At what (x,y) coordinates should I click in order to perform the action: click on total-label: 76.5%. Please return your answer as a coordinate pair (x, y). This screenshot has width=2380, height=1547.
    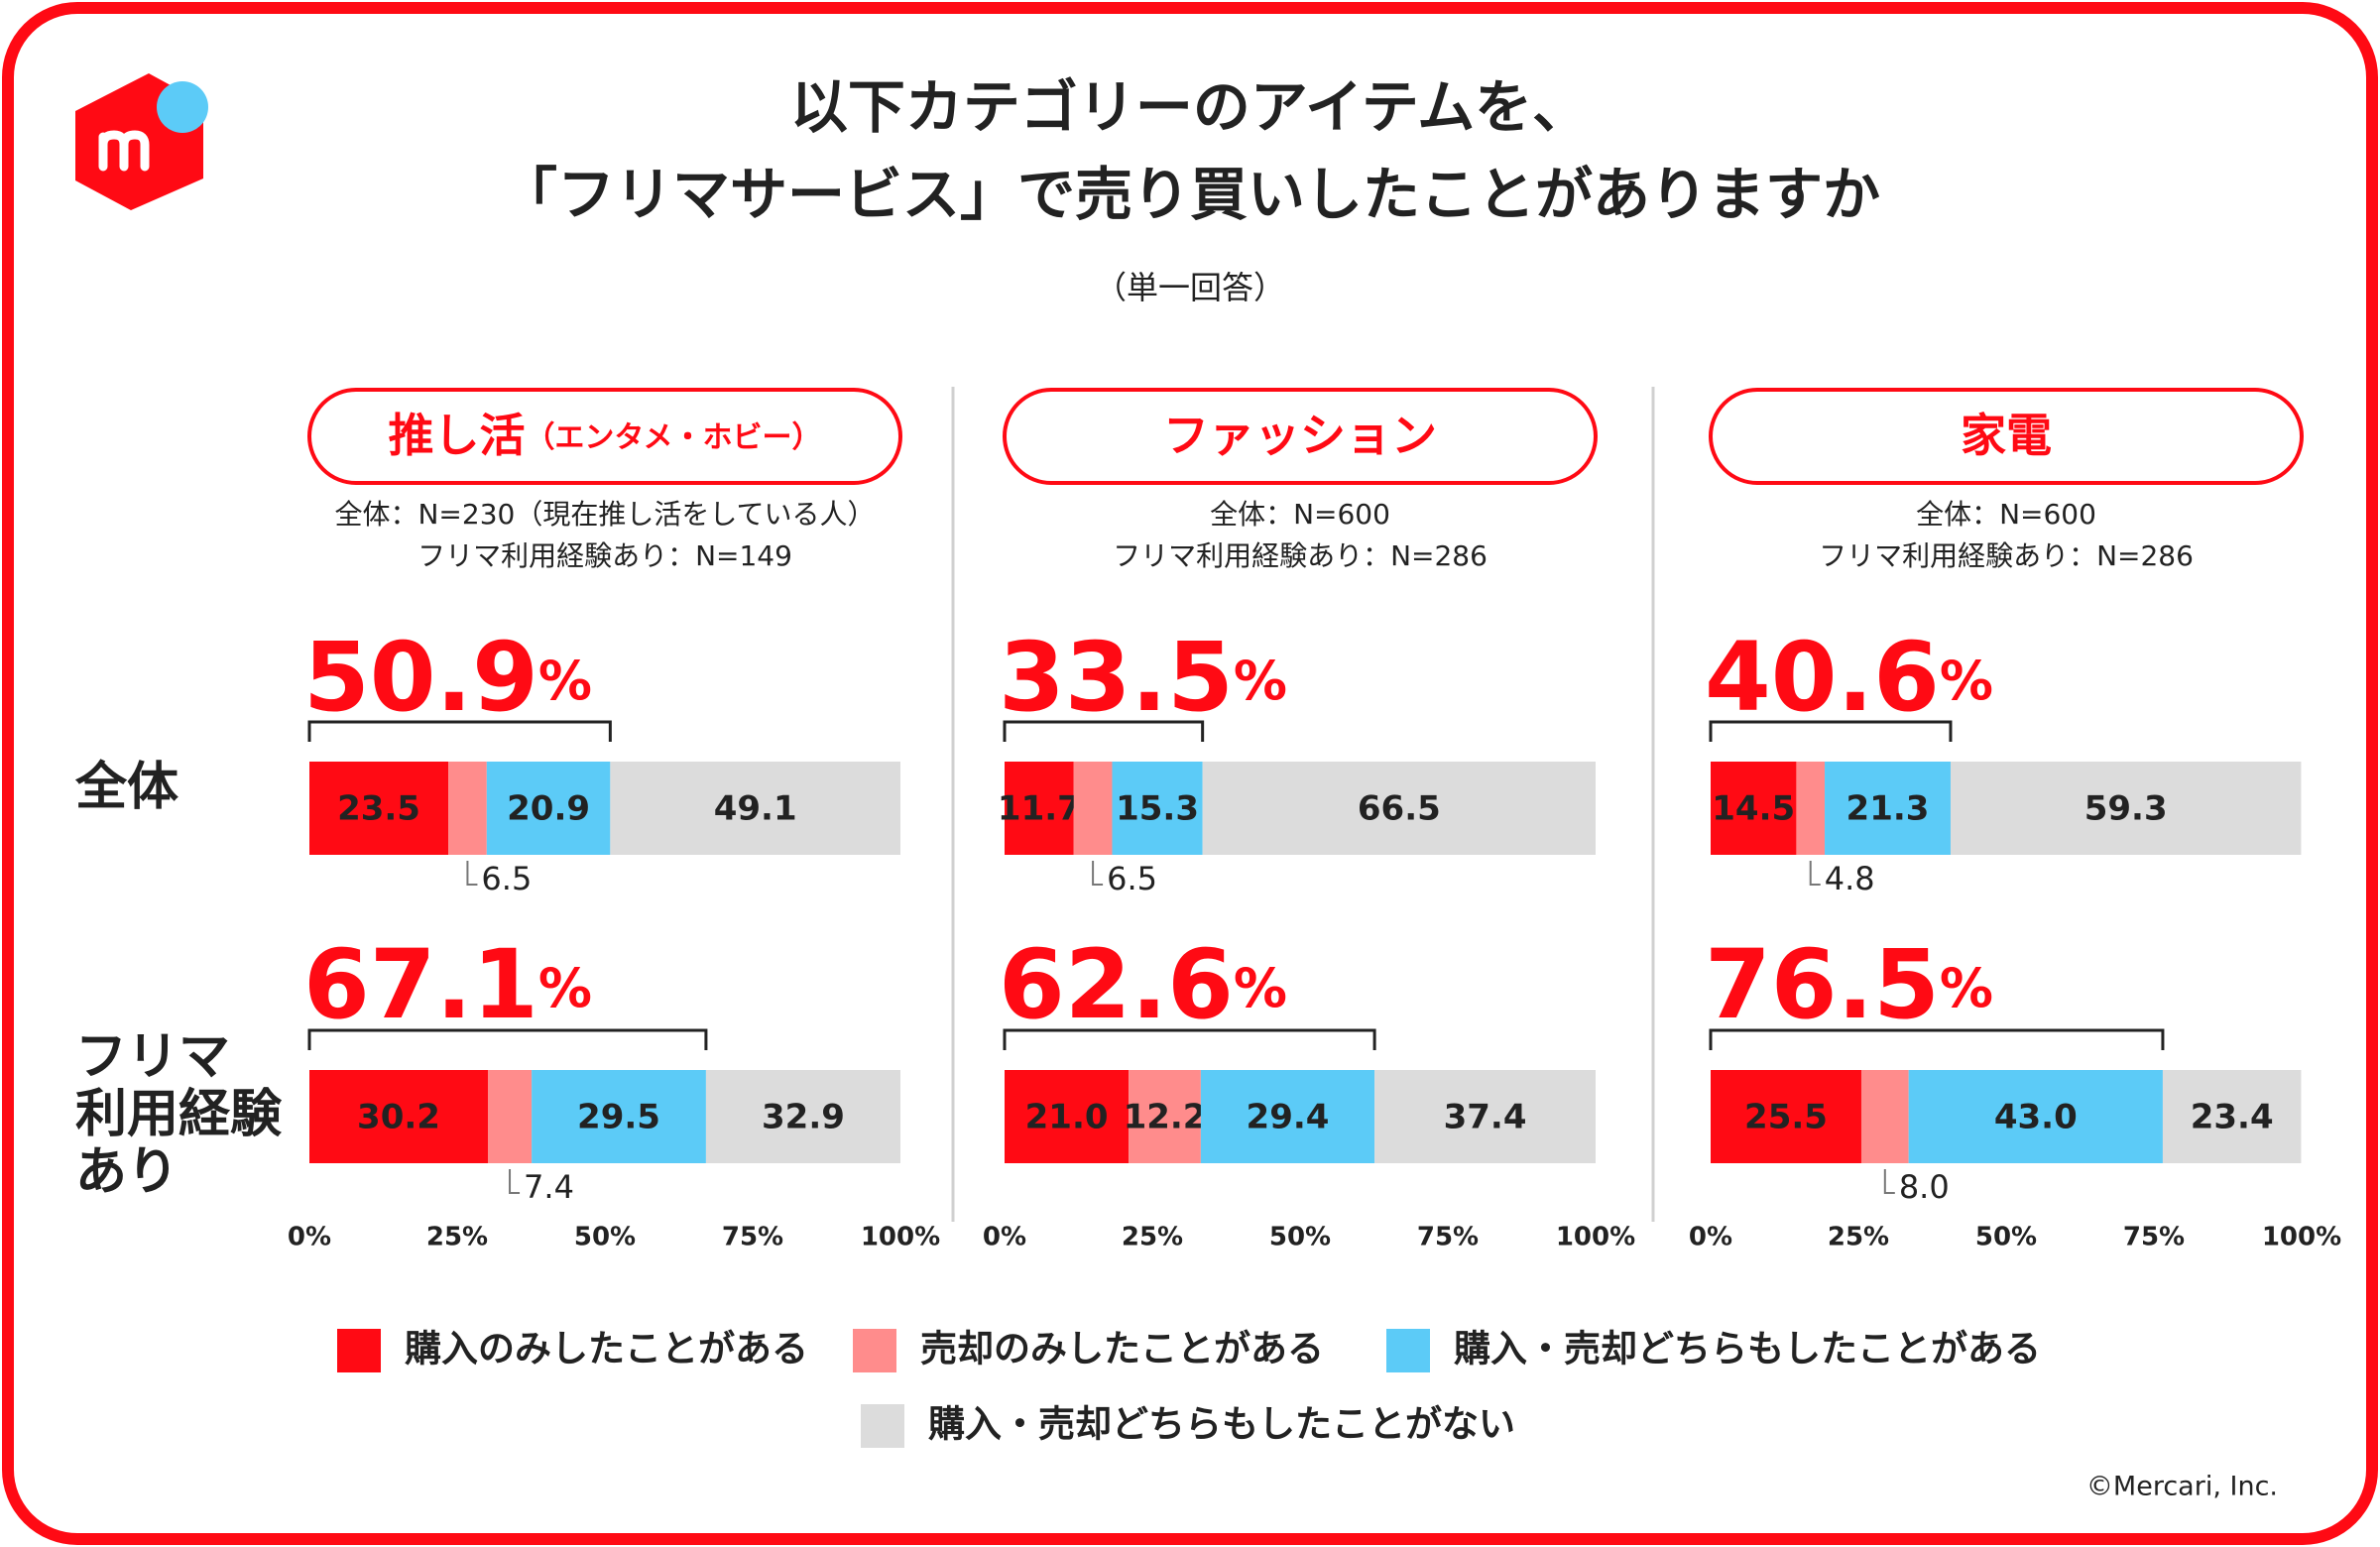
    Looking at the image, I should click on (1849, 984).